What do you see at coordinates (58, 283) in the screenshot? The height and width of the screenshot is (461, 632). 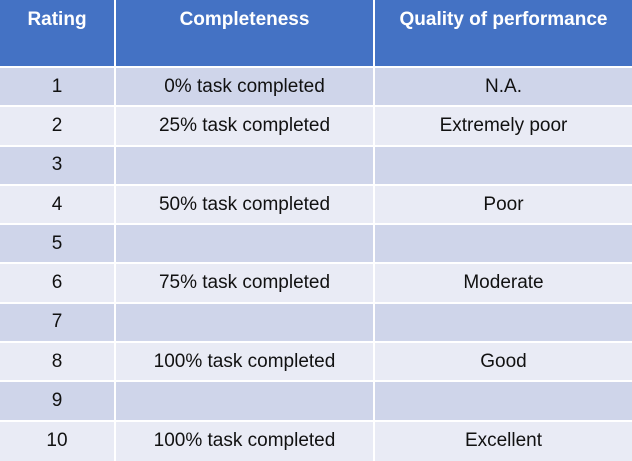 I see `rating-cell: 6` at bounding box center [58, 283].